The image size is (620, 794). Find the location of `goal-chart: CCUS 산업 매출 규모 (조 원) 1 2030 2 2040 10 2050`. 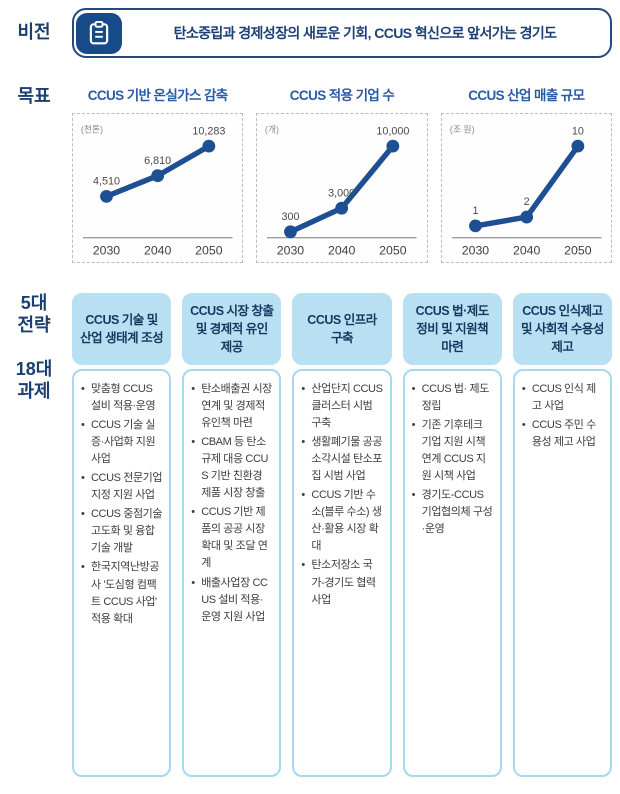

goal-chart: CCUS 산업 매출 규모 (조 원) 1 2030 2 2040 10 2050 is located at coordinates (526, 173).